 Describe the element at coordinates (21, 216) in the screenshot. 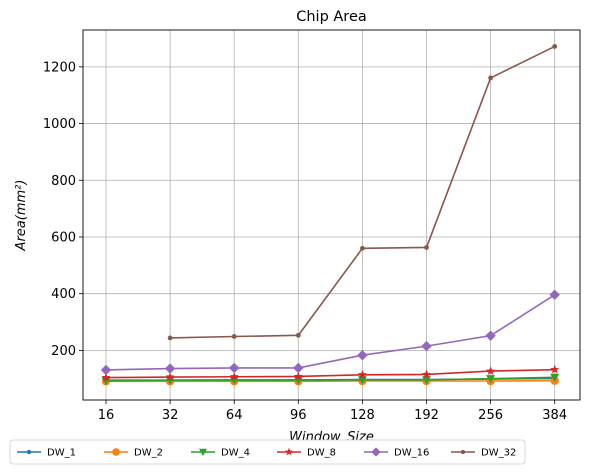

I see `y-axis-label: Area(mm²)` at that location.